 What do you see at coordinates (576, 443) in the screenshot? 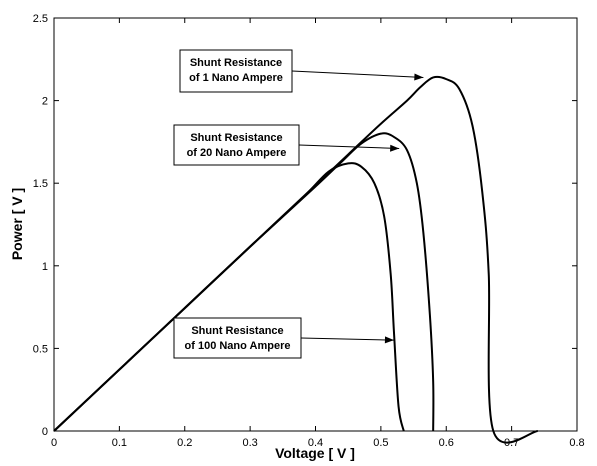
I see `x-tick-label: 0.8` at bounding box center [576, 443].